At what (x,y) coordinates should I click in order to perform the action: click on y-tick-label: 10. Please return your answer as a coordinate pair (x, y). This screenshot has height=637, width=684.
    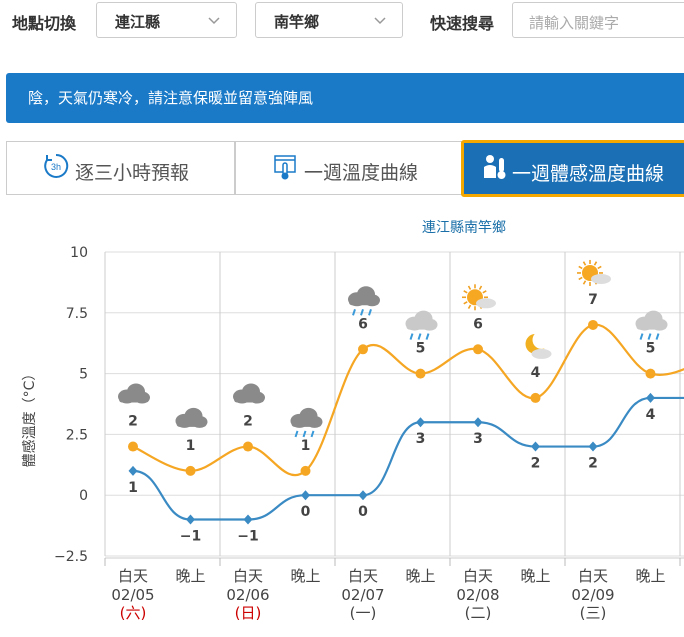
    Looking at the image, I should click on (79, 253).